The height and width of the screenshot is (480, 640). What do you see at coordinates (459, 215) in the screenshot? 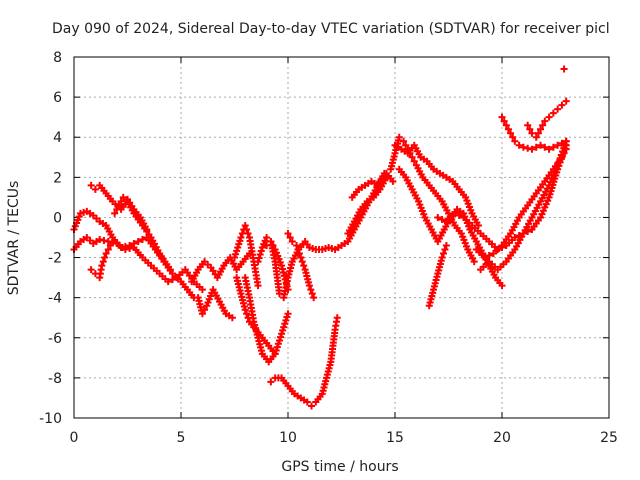
I see `data-marker-track-v` at bounding box center [459, 215].